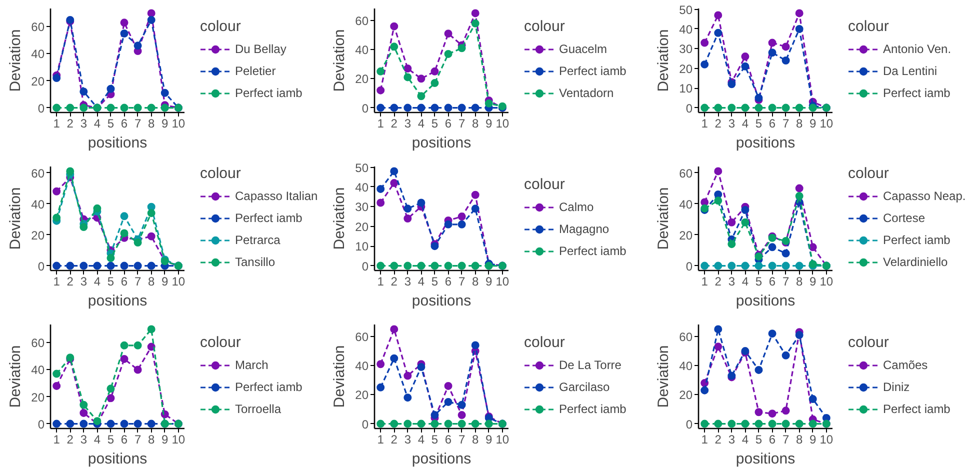 The image size is (973, 476). I want to click on y-tick-label: 30, so click(362, 207).